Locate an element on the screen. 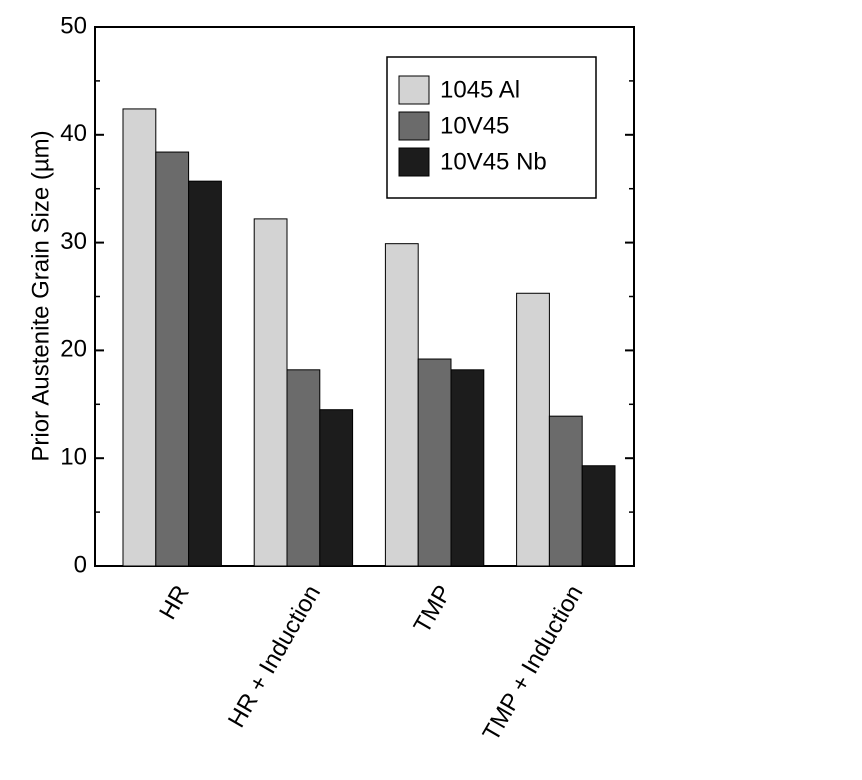 Image resolution: width=862 pixels, height=780 pixels. legend-label: 1045 Al is located at coordinates (480, 89).